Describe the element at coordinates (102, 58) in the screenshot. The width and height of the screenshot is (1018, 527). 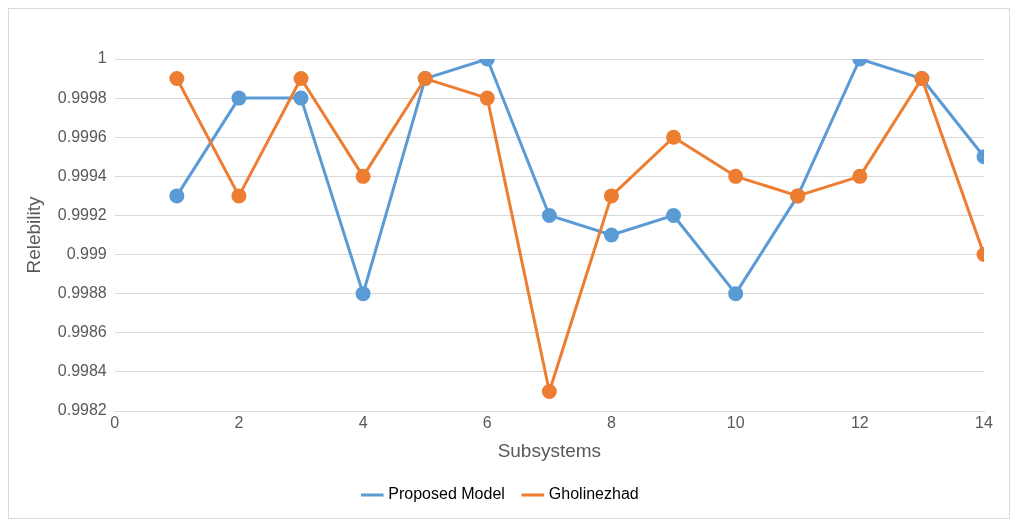
I see `y-tick-label: 1` at that location.